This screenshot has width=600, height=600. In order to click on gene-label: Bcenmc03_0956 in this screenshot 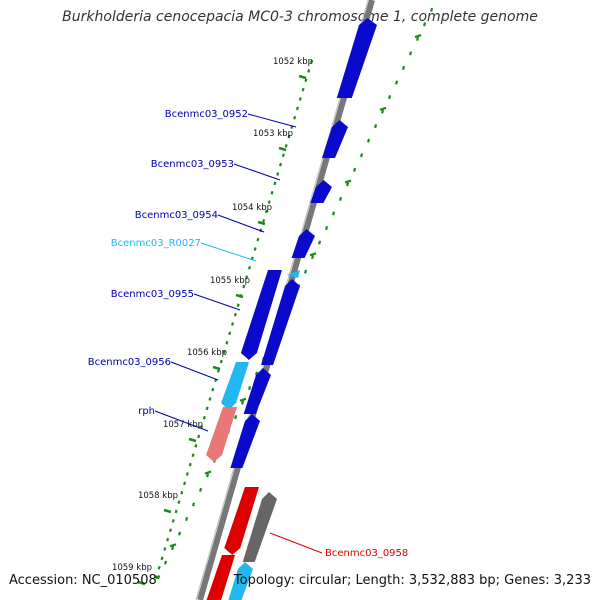, I will do `click(129, 362)`.